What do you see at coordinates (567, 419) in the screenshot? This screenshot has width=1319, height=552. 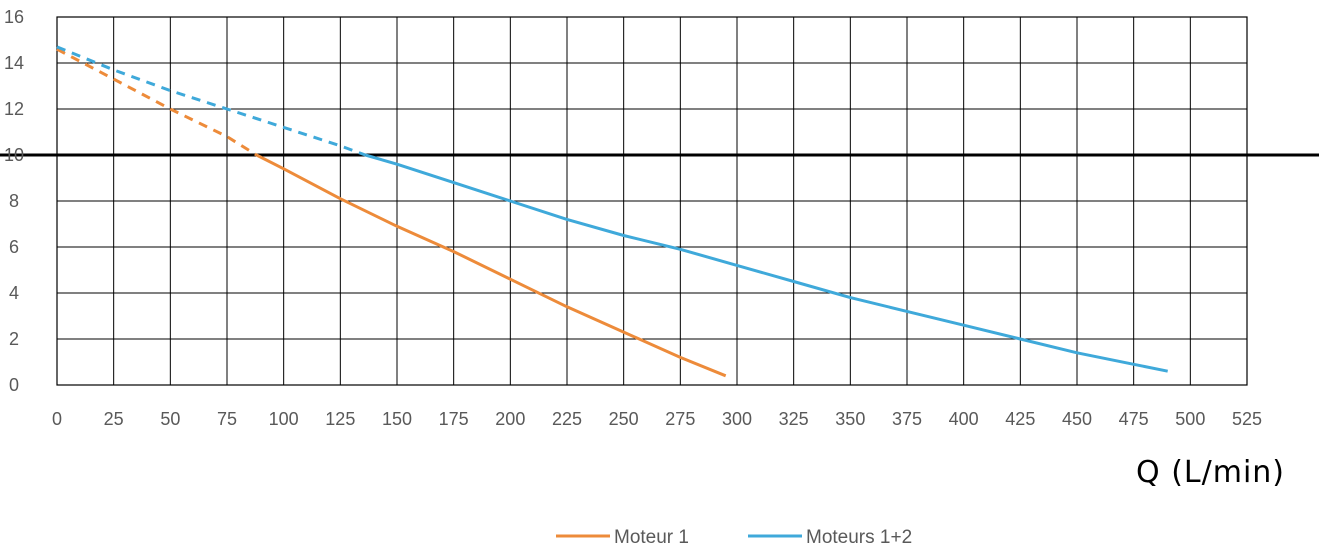 I see `x-tick-label: 225` at bounding box center [567, 419].